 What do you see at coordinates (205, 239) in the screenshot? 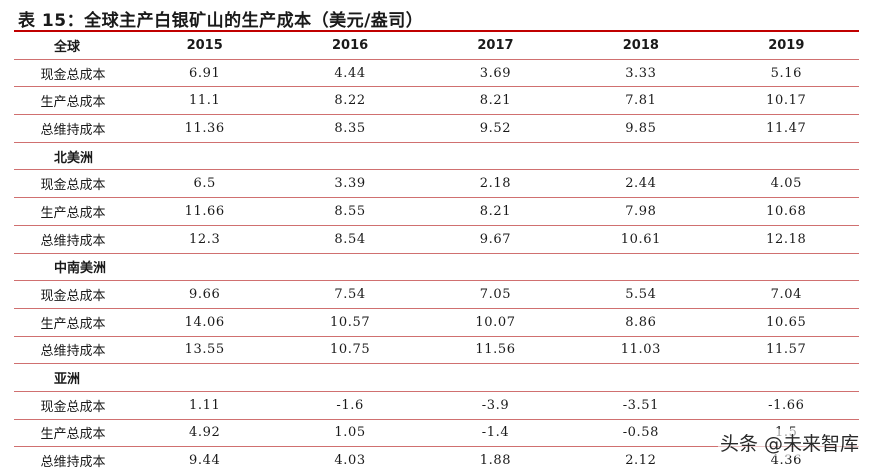
I see `value-cell: 12.3` at bounding box center [205, 239].